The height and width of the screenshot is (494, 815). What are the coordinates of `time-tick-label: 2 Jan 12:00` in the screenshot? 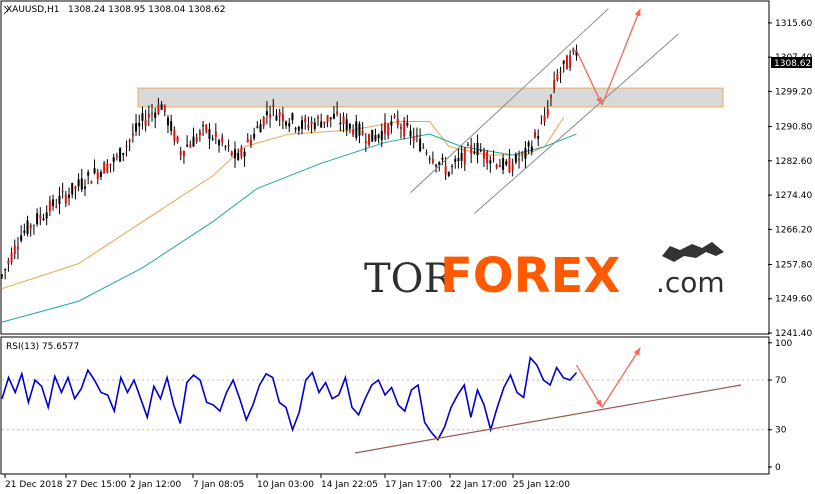 It's located at (156, 485).